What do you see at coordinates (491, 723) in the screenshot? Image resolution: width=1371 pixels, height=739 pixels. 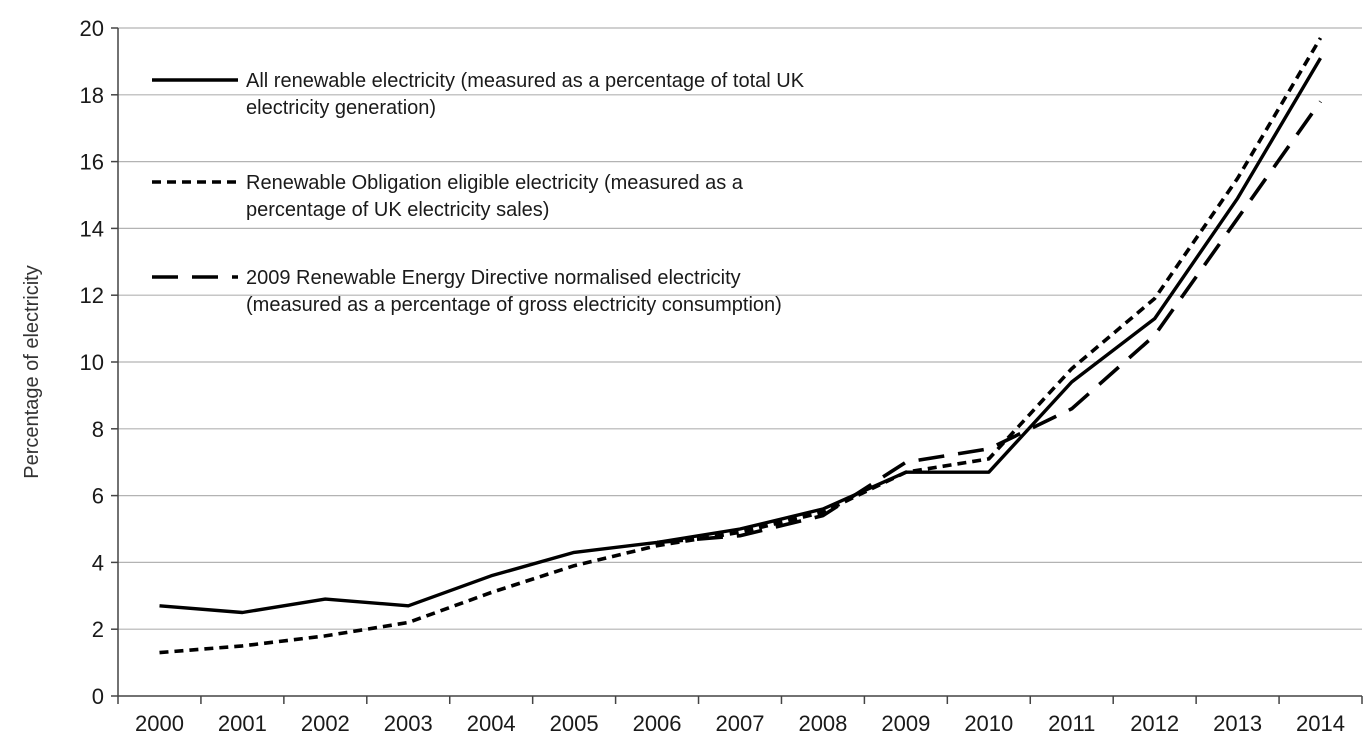 I see `x-tick-label: 2004` at bounding box center [491, 723].